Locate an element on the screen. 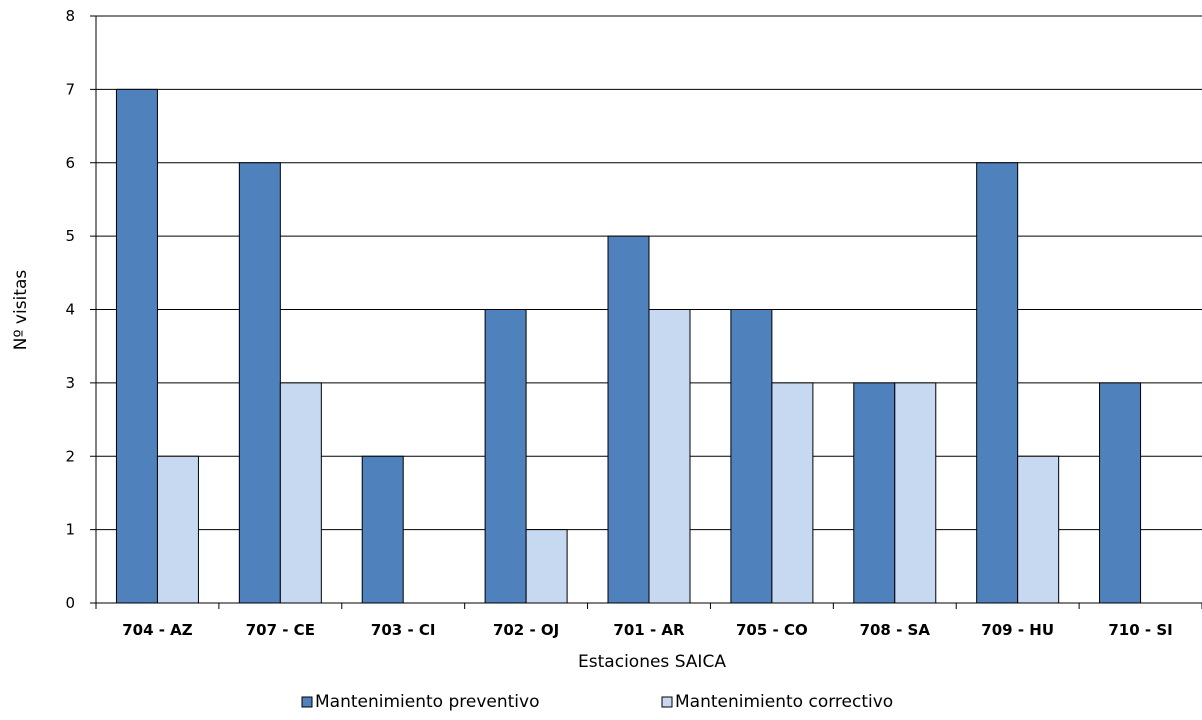 This screenshot has height=720, width=1202. x-tick-label: 703 - CI is located at coordinates (403, 630).